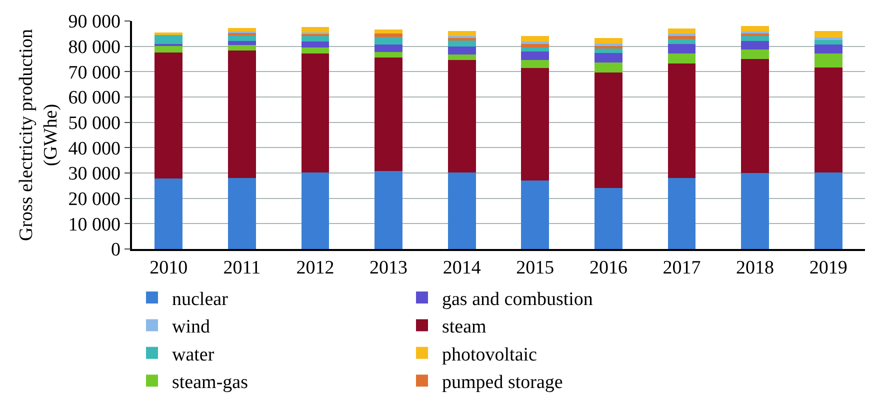 This screenshot has height=412, width=878. What do you see at coordinates (489, 355) in the screenshot?
I see `legend-label: photovoltaic` at bounding box center [489, 355].